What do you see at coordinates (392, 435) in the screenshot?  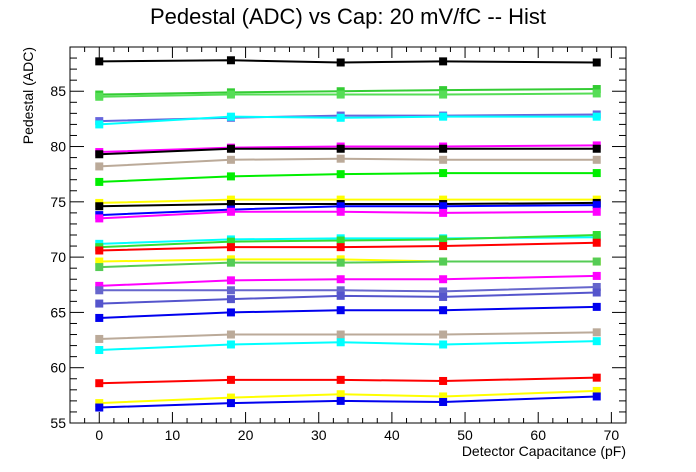 I see `x-tick-label: 40` at bounding box center [392, 435].